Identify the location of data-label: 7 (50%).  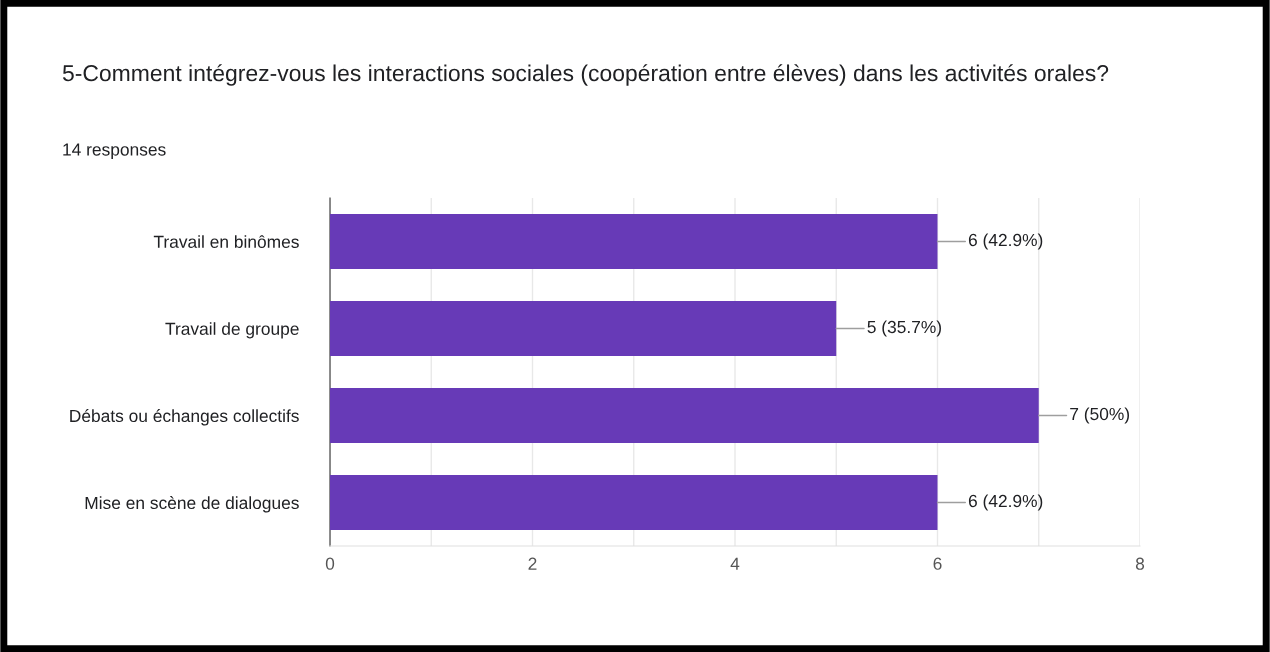
(1100, 415).